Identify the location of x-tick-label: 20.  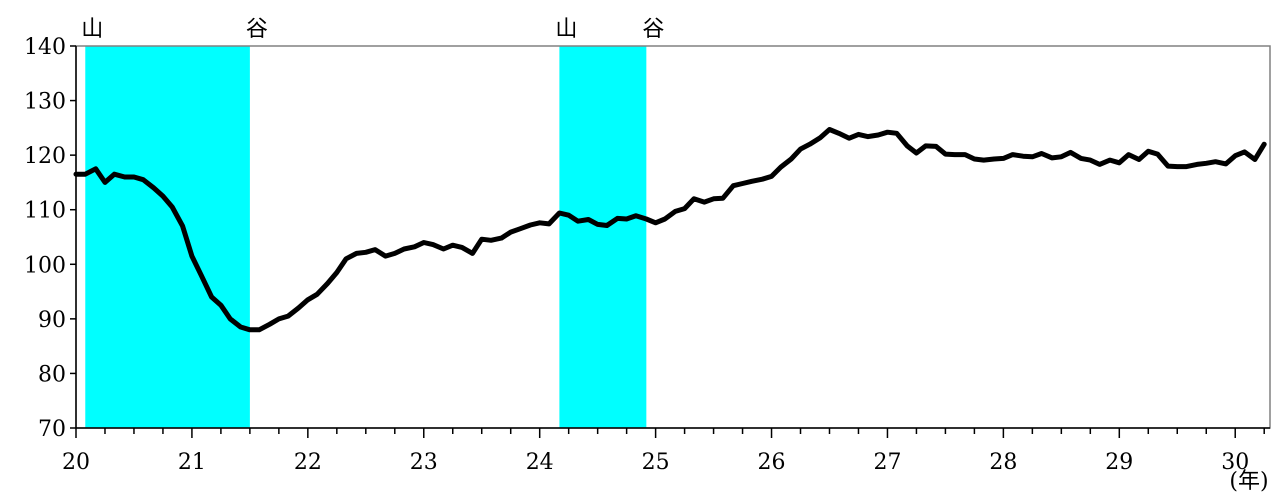
(76, 462).